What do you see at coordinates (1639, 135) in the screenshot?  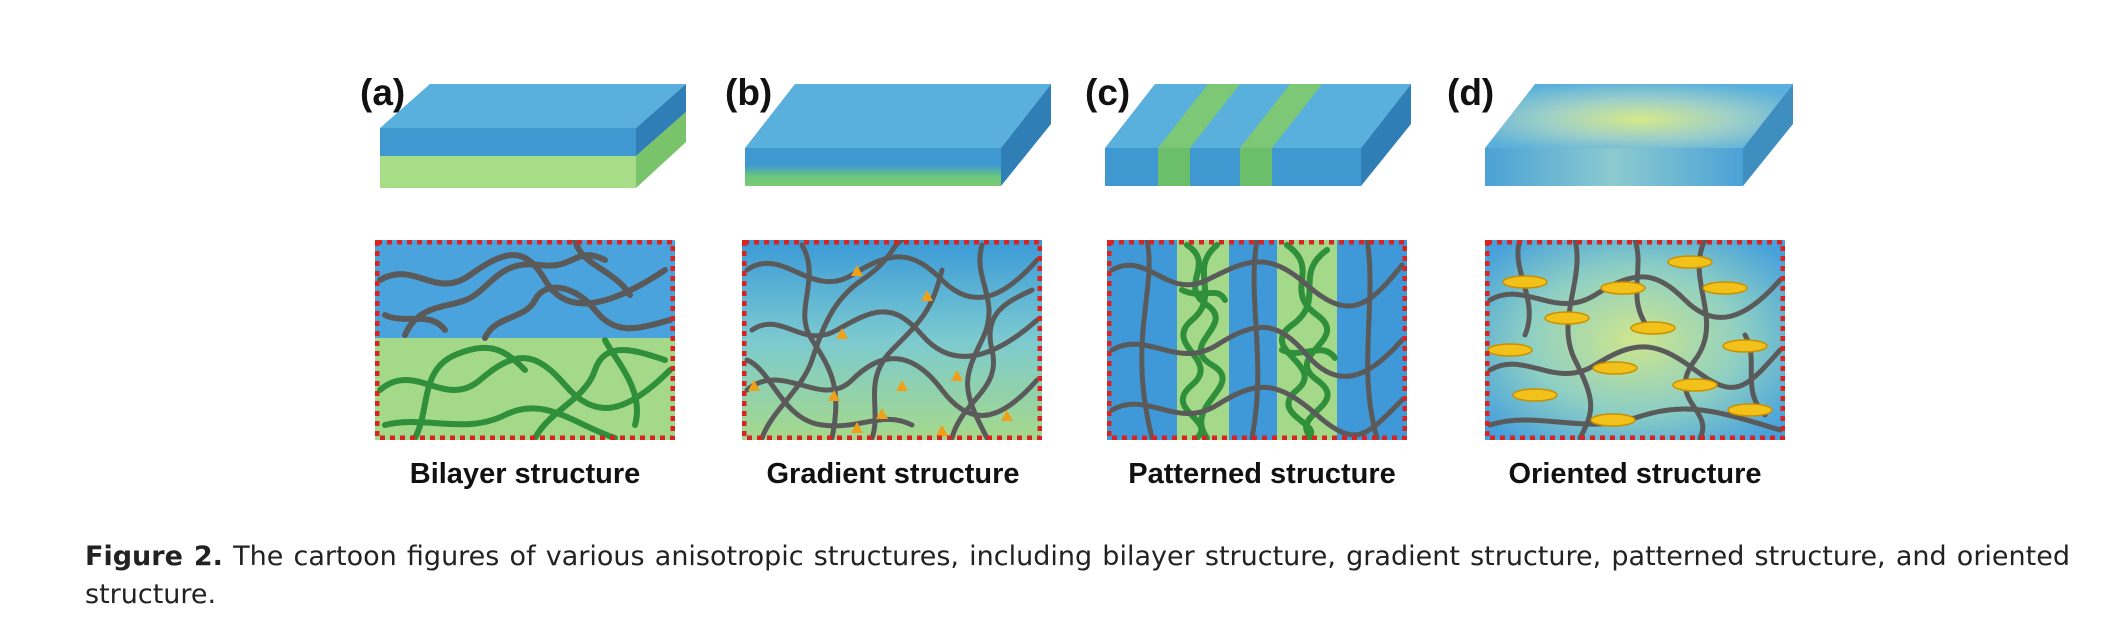 I see `slab-oriented` at bounding box center [1639, 135].